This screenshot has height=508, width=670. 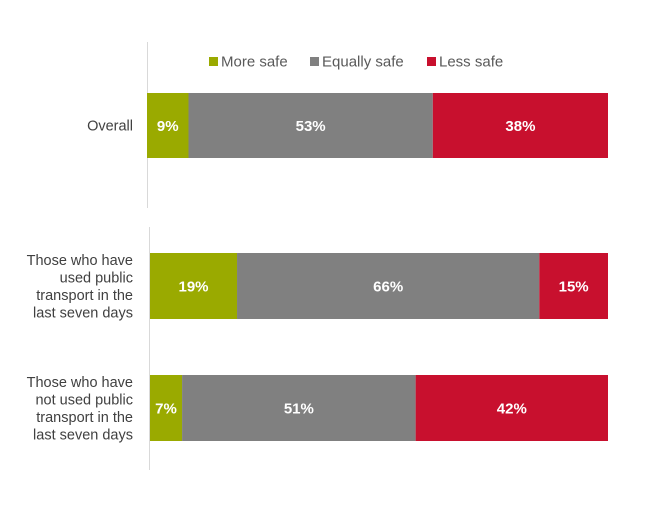 I want to click on legend-label-more-safe: More safe, so click(x=254, y=62).